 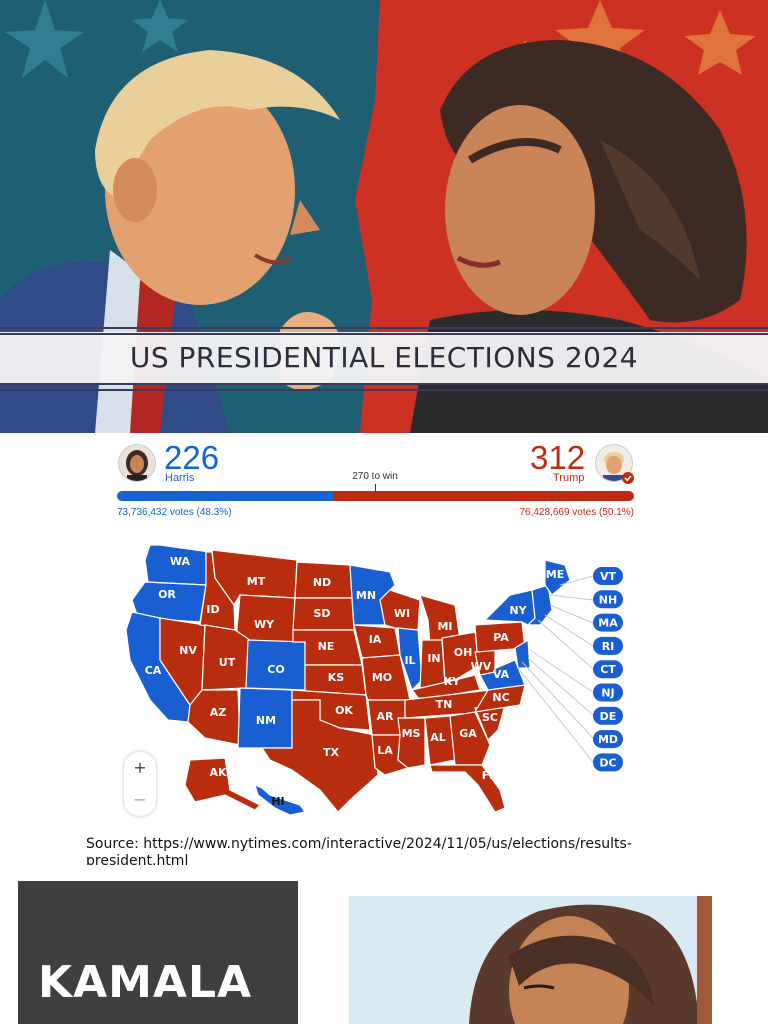 I want to click on pill-label-dc: DC, so click(x=607, y=762).